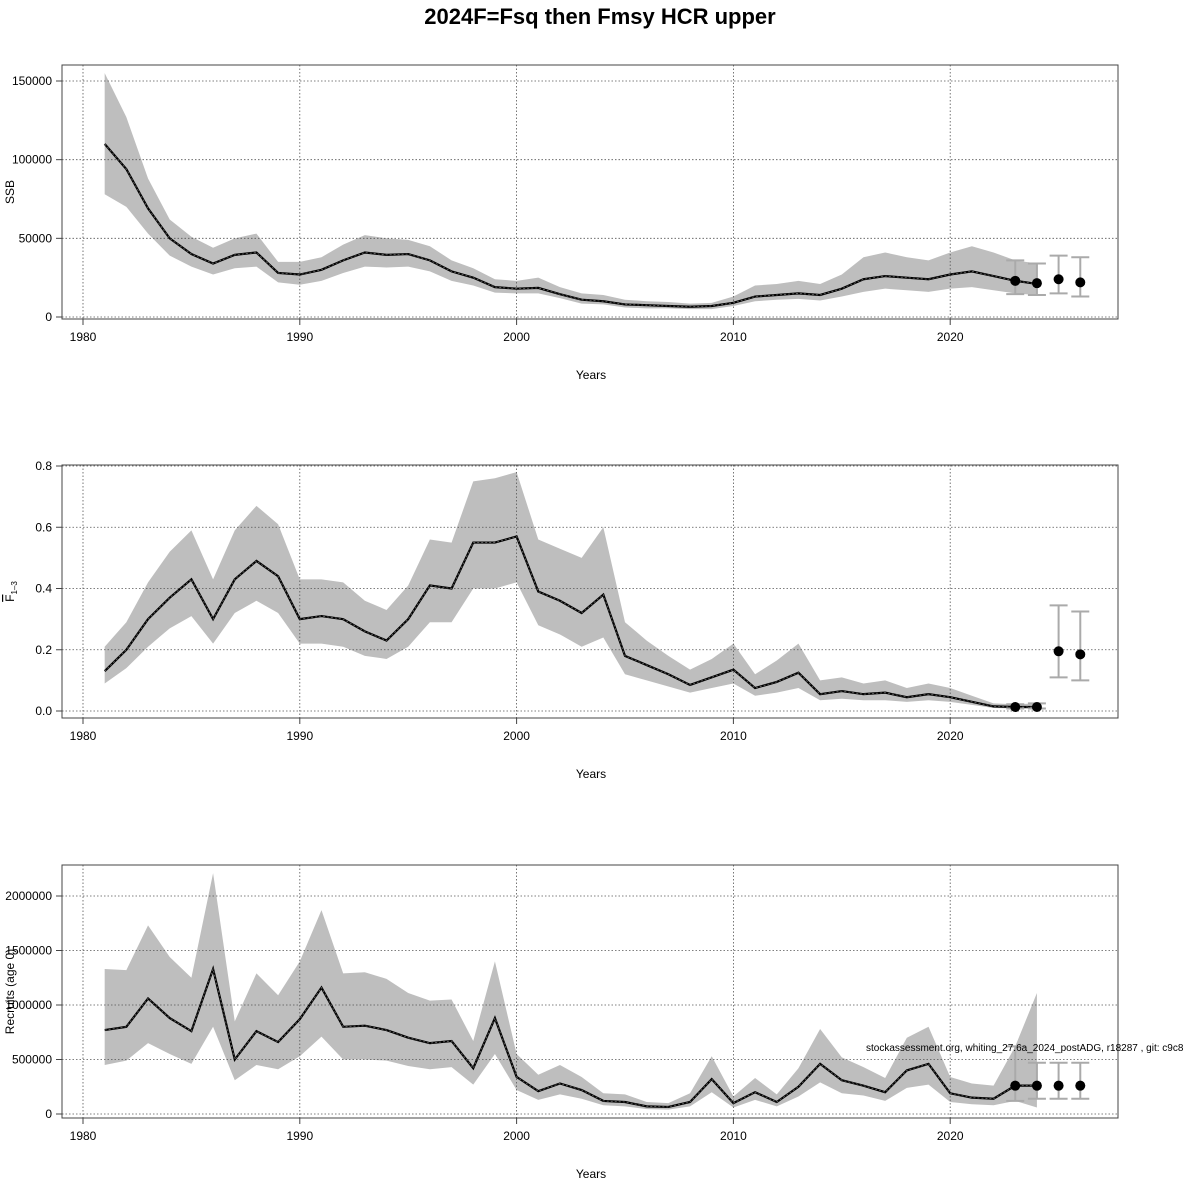 This screenshot has height=1200, width=1200. I want to click on y-axis-label: Recruits (age 0), so click(10, 991).